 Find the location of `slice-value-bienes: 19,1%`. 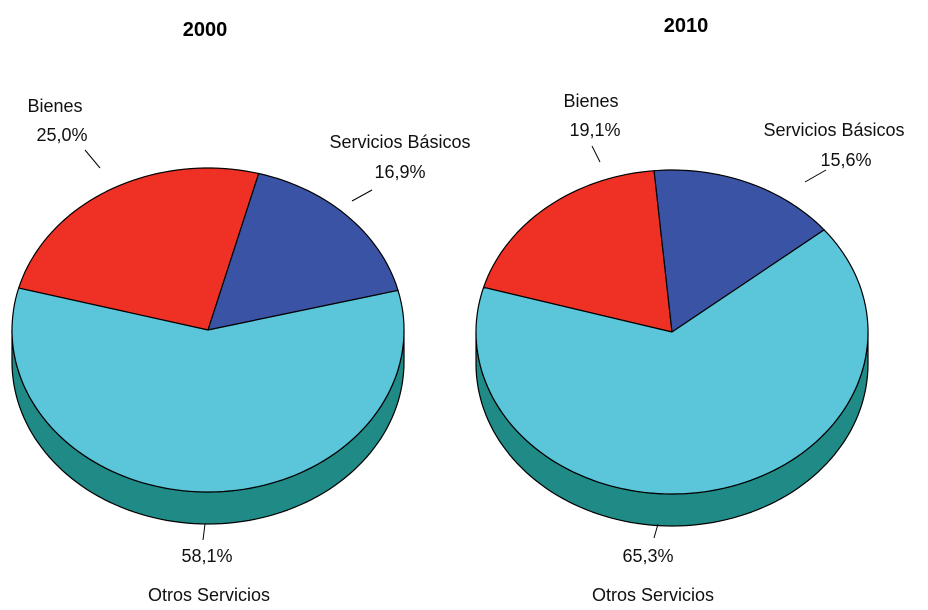

slice-value-bienes: 19,1% is located at coordinates (594, 130).